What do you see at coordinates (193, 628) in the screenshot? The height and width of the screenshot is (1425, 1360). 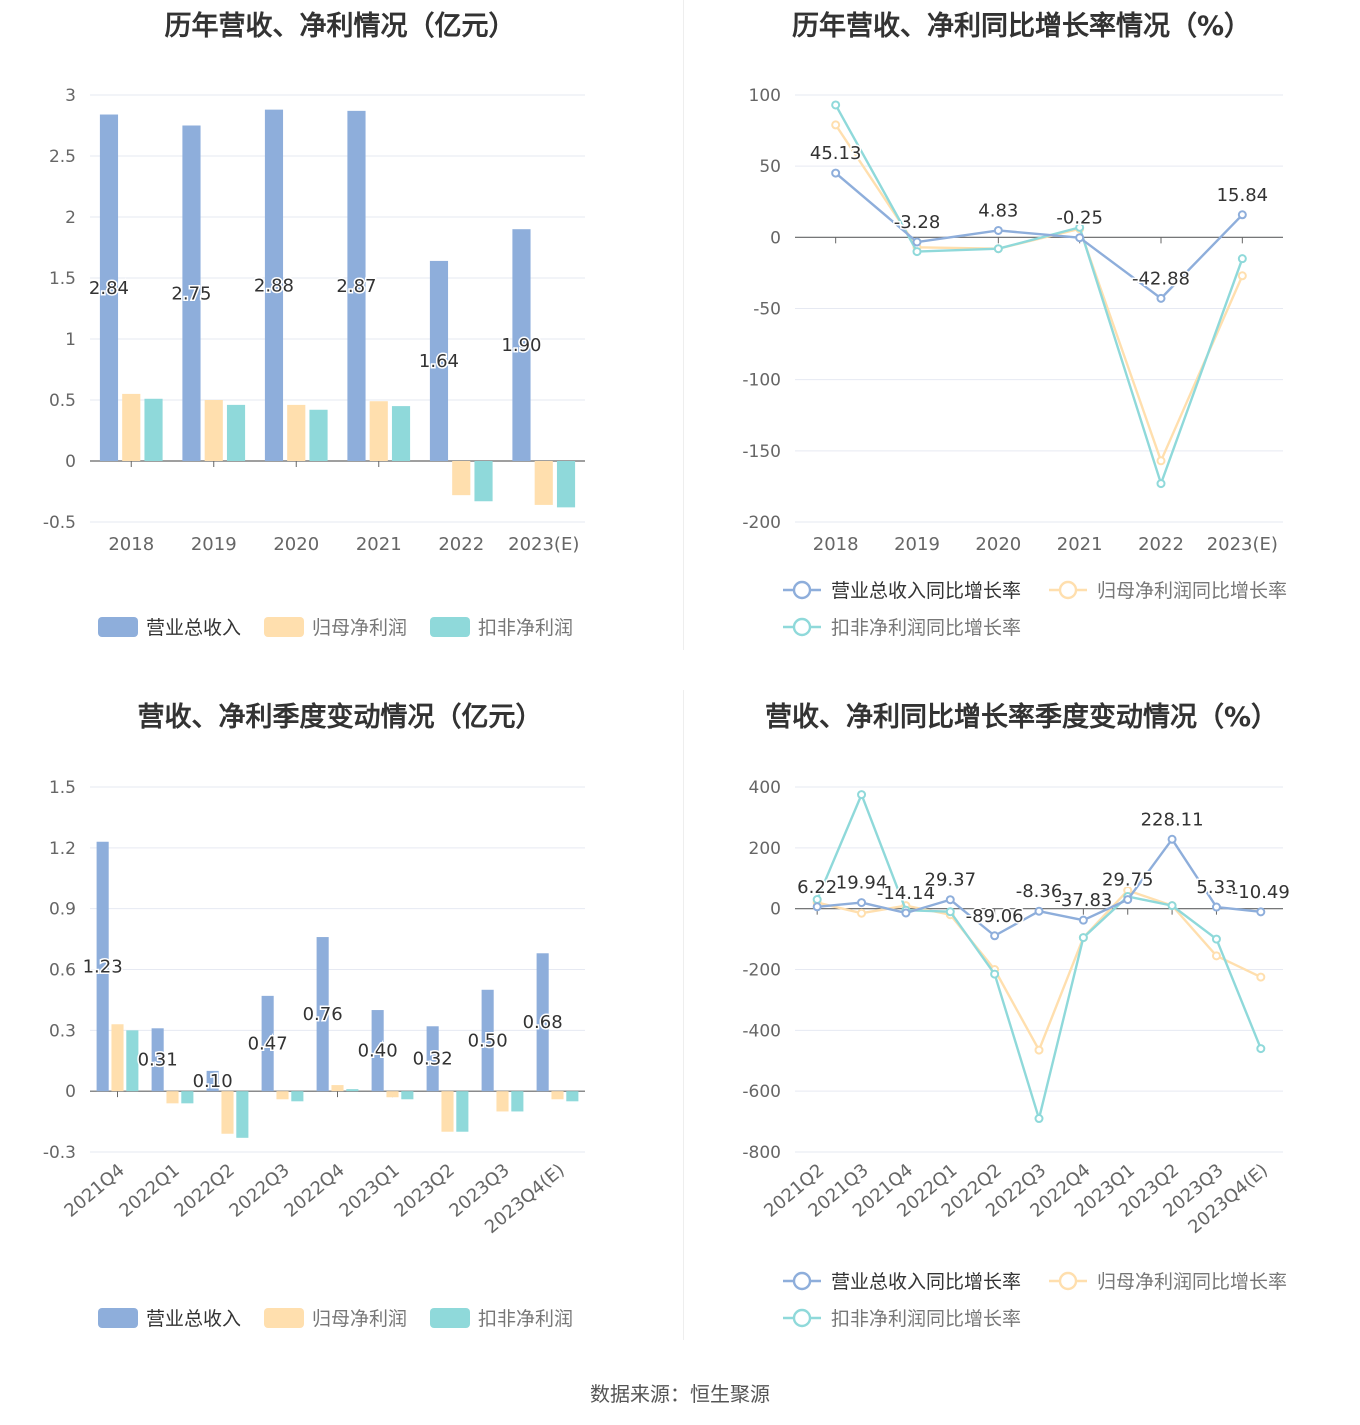 I see `legend-label: 营业总收入` at bounding box center [193, 628].